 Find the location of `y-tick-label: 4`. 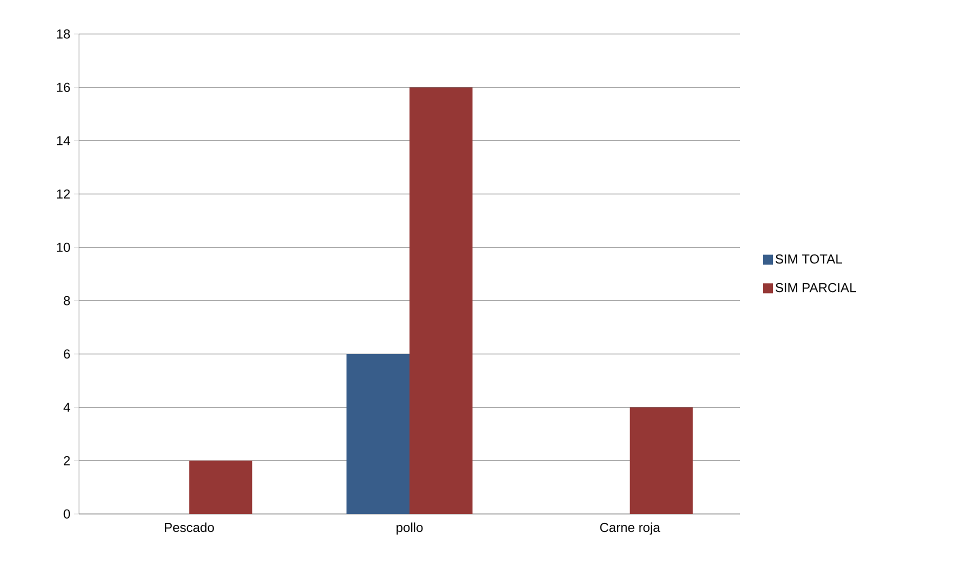

y-tick-label: 4 is located at coordinates (67, 407).